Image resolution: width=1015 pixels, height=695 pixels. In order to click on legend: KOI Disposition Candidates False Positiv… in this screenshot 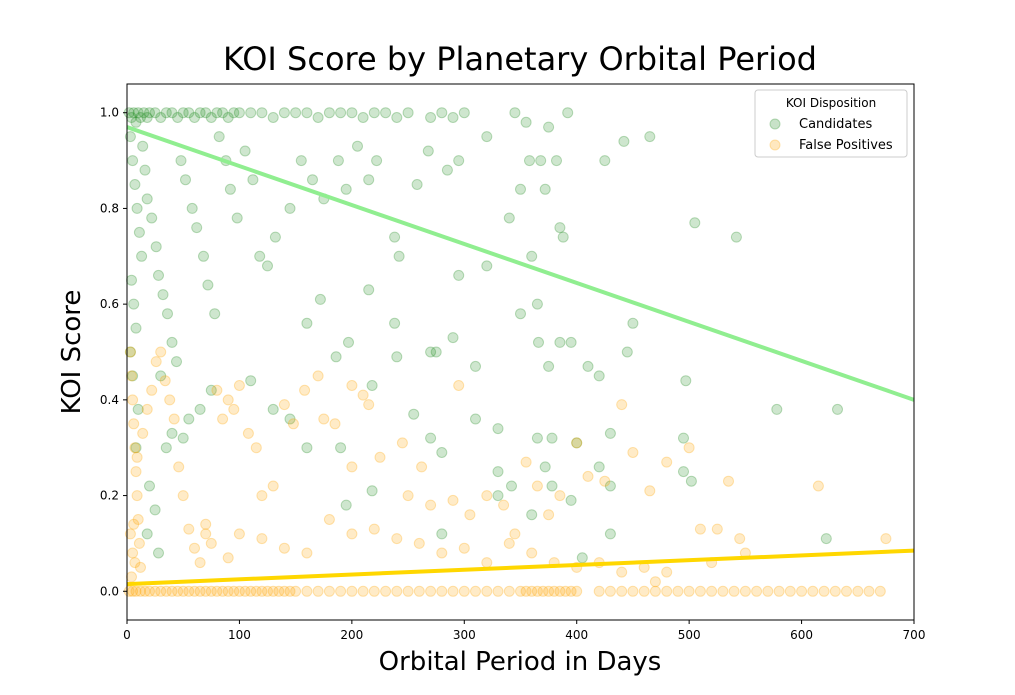, I will do `click(831, 123)`.